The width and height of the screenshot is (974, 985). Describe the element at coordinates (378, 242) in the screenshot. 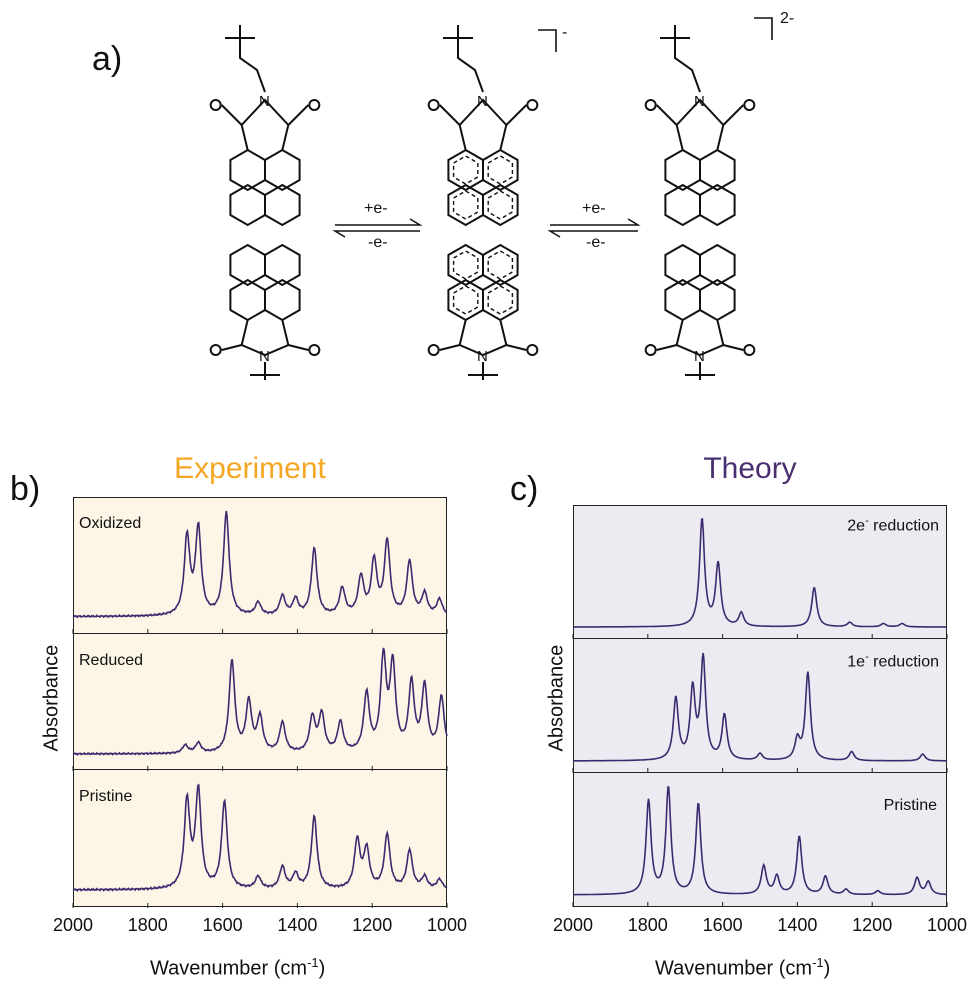

I see `arrow1-bottom-label: -e-` at that location.